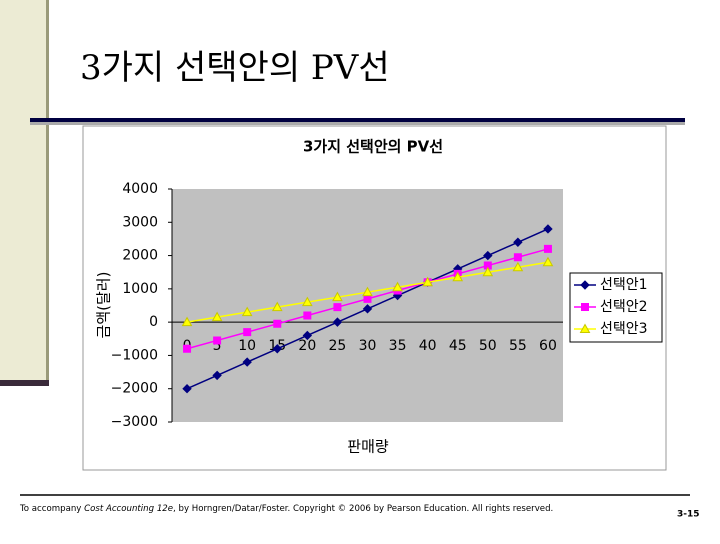  I want to click on side-bar, so click(23, 191).